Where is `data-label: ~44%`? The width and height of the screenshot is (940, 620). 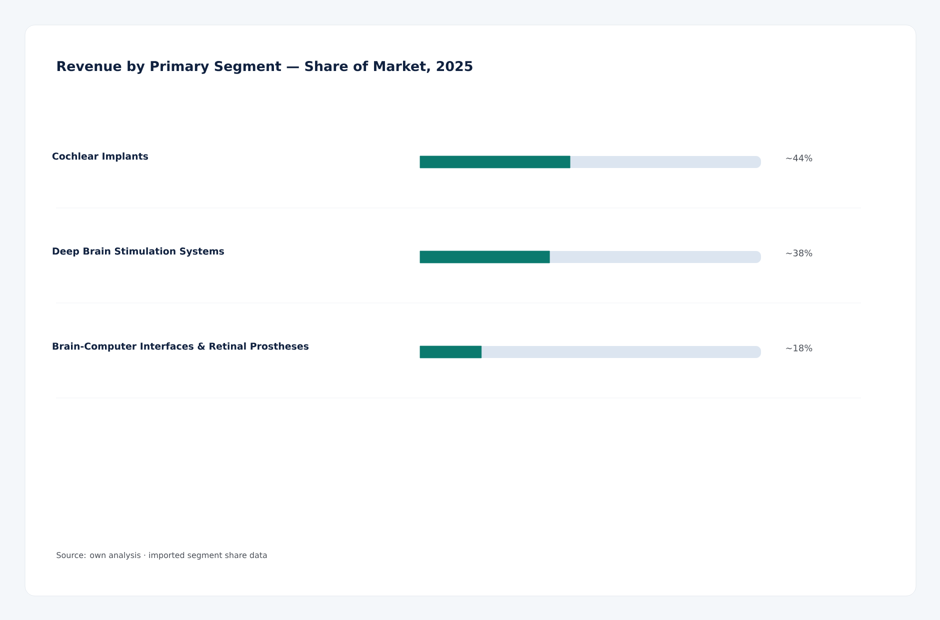 data-label: ~44% is located at coordinates (799, 158).